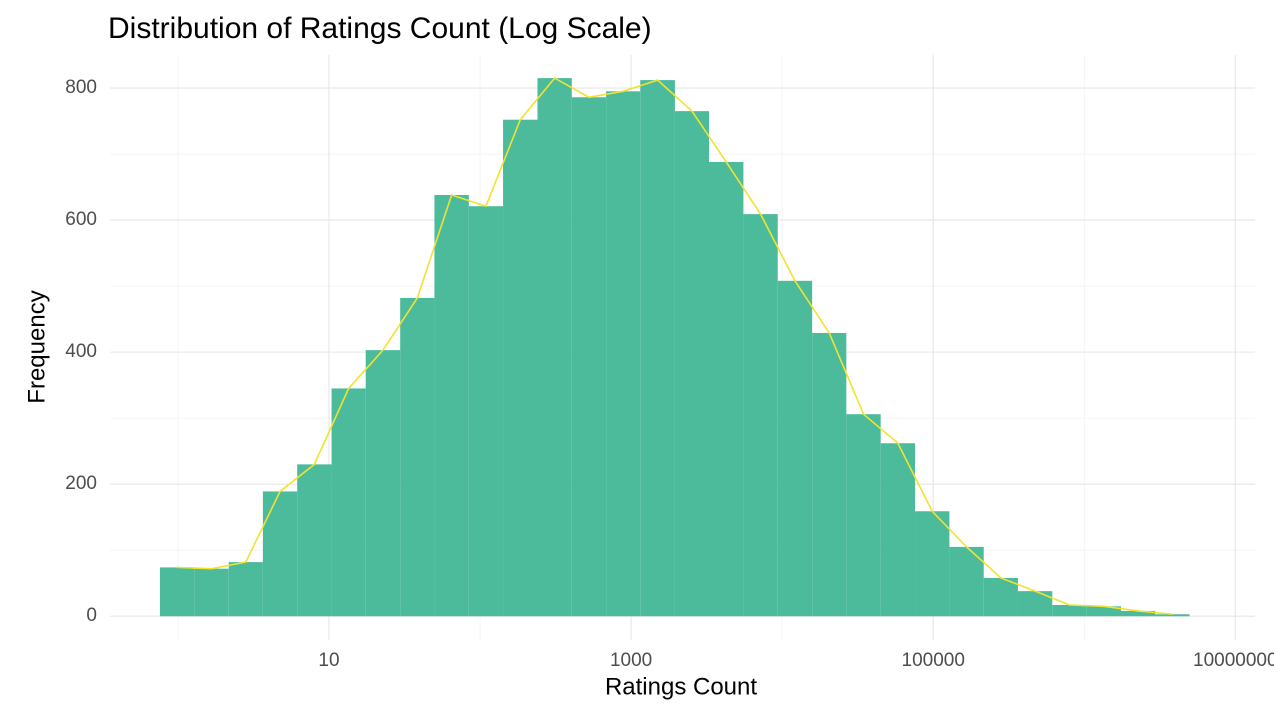 The width and height of the screenshot is (1274, 719). Describe the element at coordinates (631, 660) in the screenshot. I see `x-tick-label: 1000` at that location.